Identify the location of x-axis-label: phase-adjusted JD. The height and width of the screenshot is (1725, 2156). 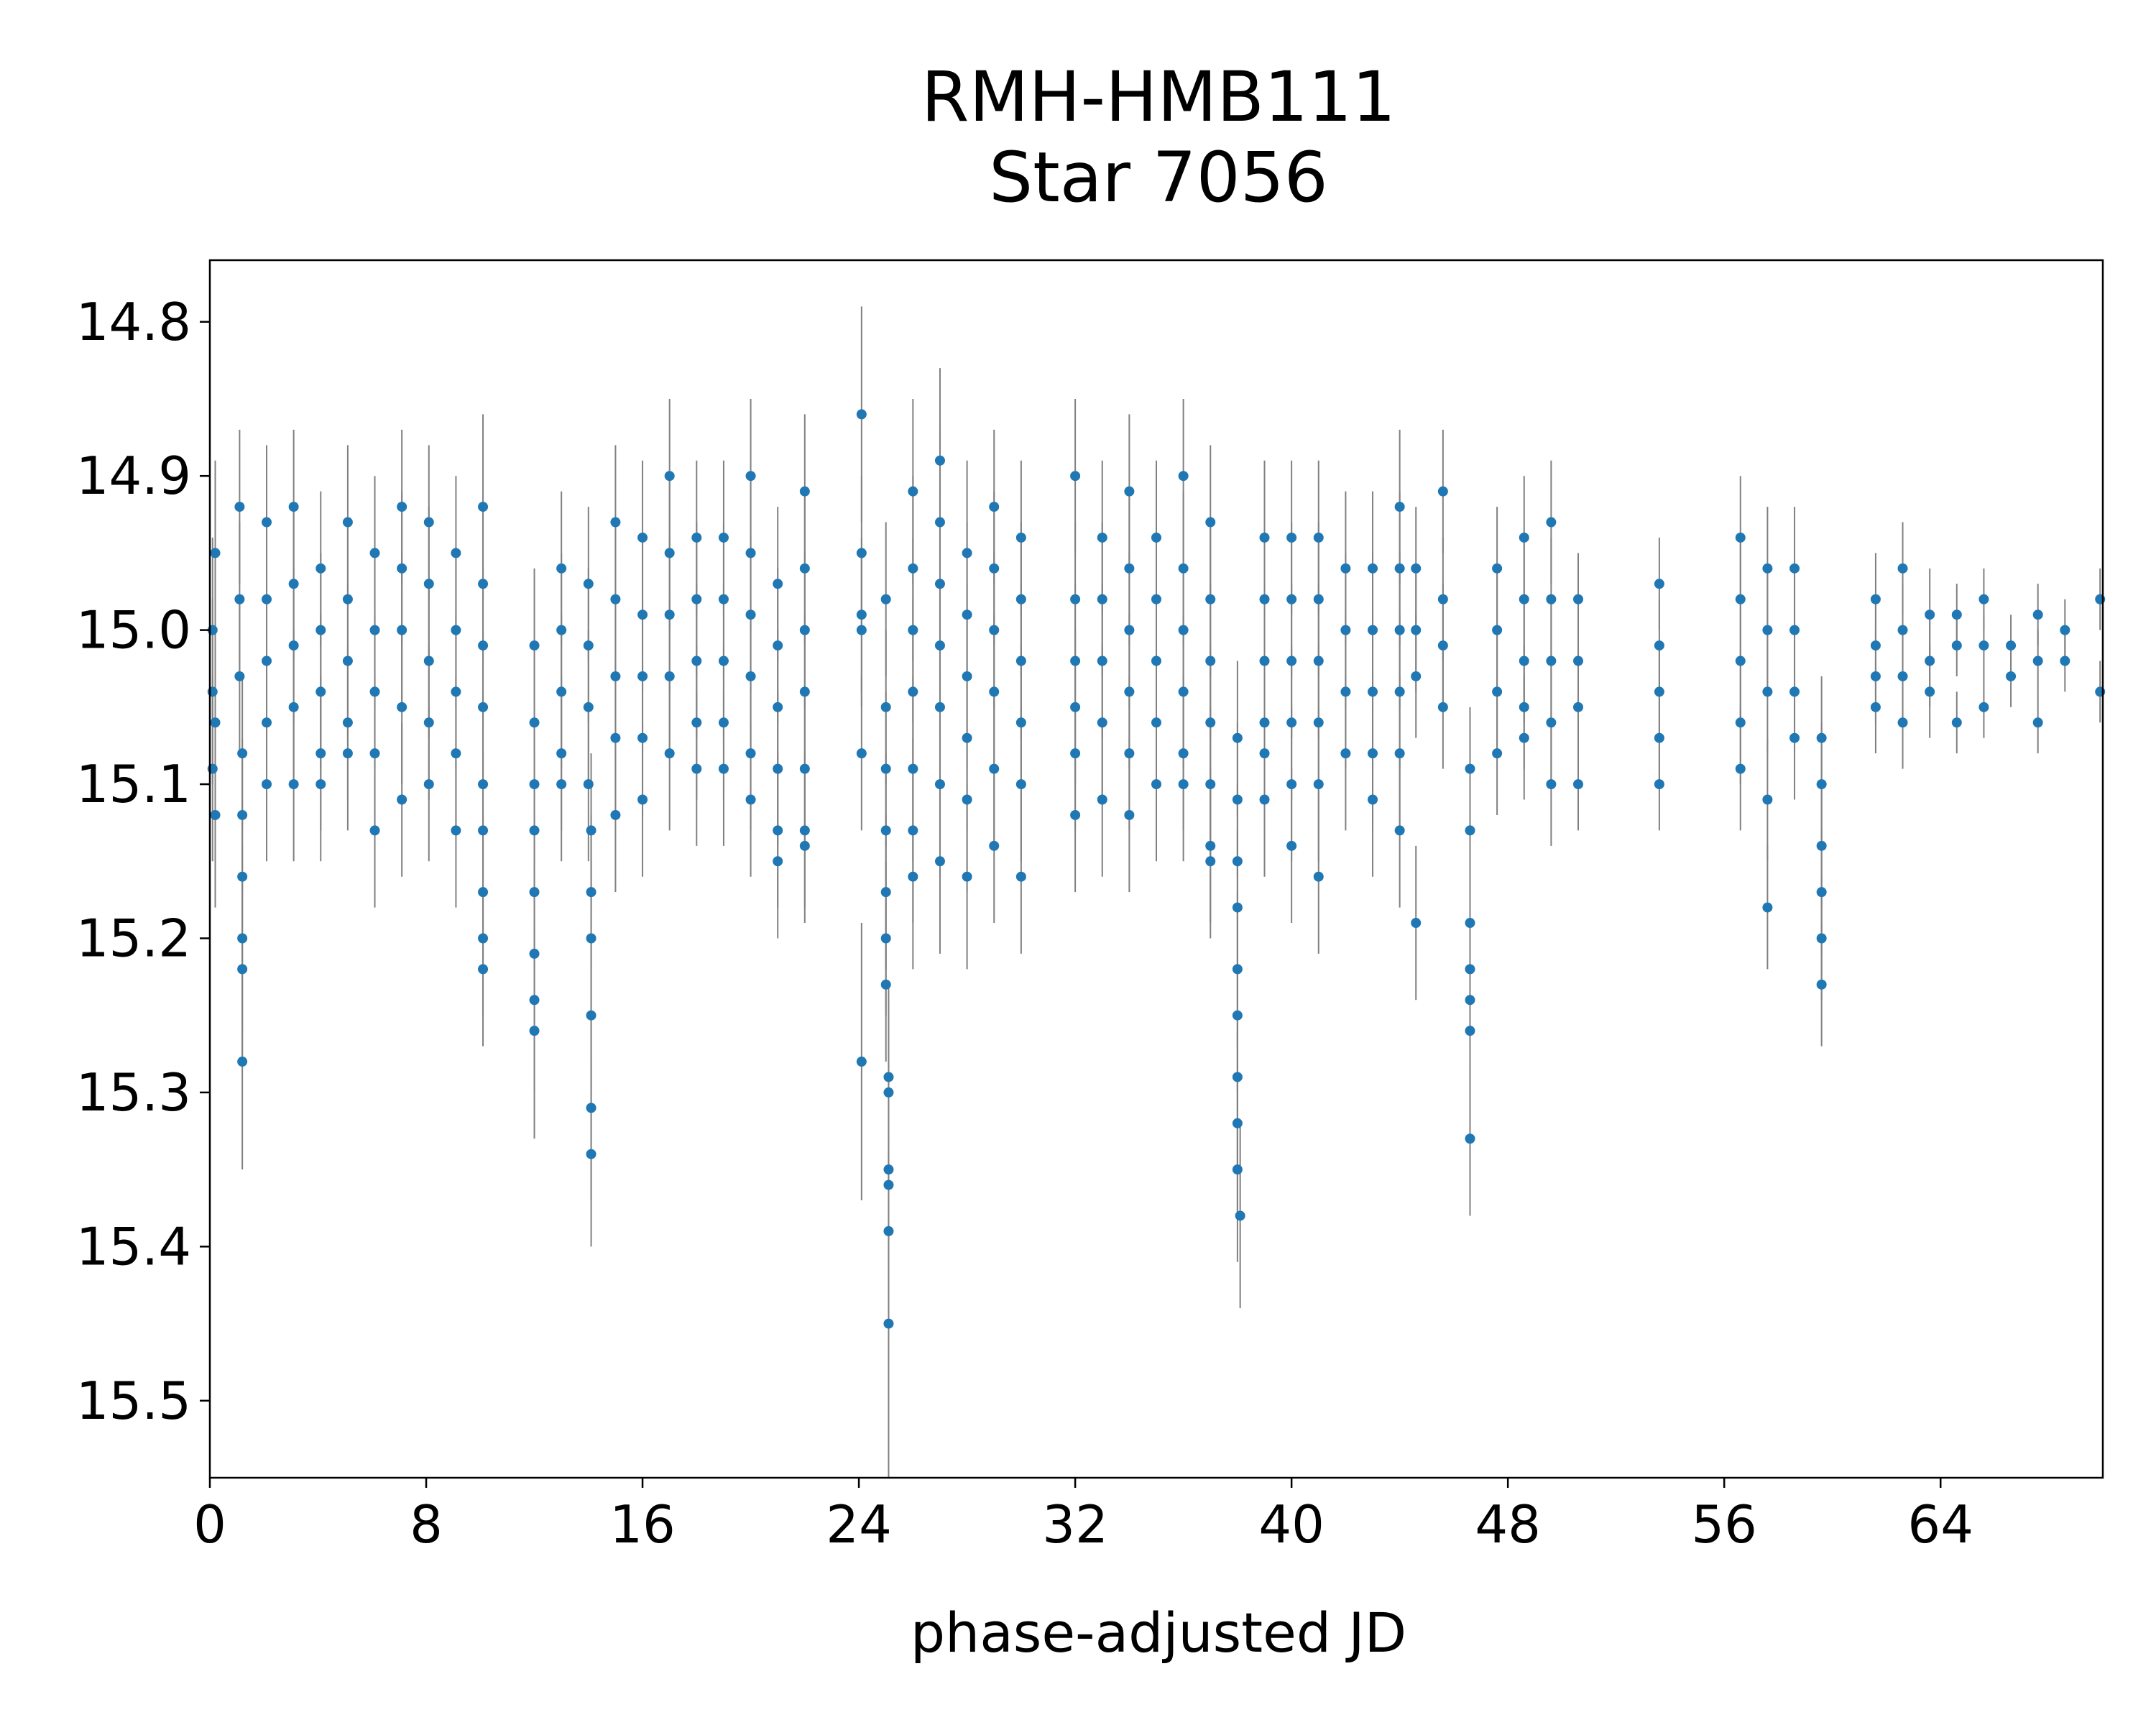
(1158, 1633).